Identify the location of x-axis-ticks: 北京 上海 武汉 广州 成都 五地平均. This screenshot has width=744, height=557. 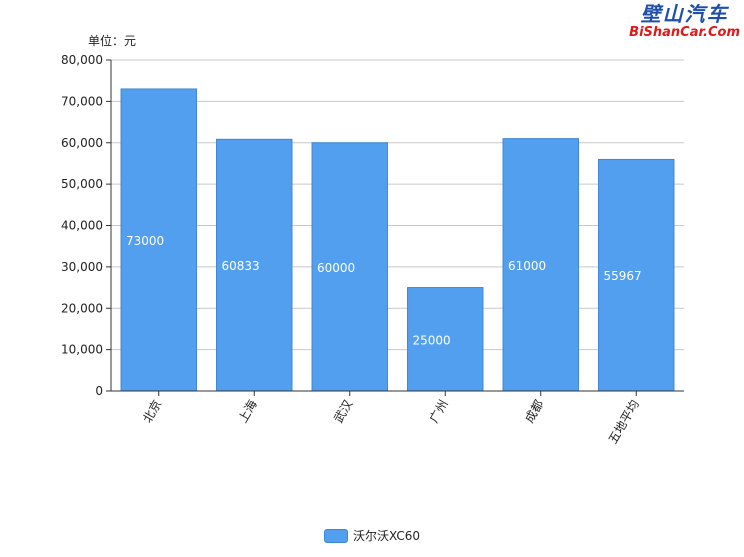
(391, 418).